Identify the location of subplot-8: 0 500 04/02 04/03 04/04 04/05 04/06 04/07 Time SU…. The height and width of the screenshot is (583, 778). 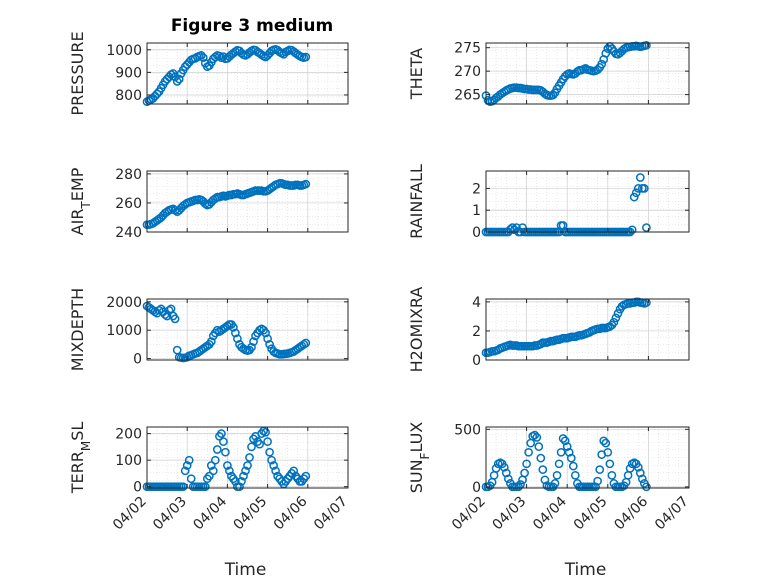
(549, 501).